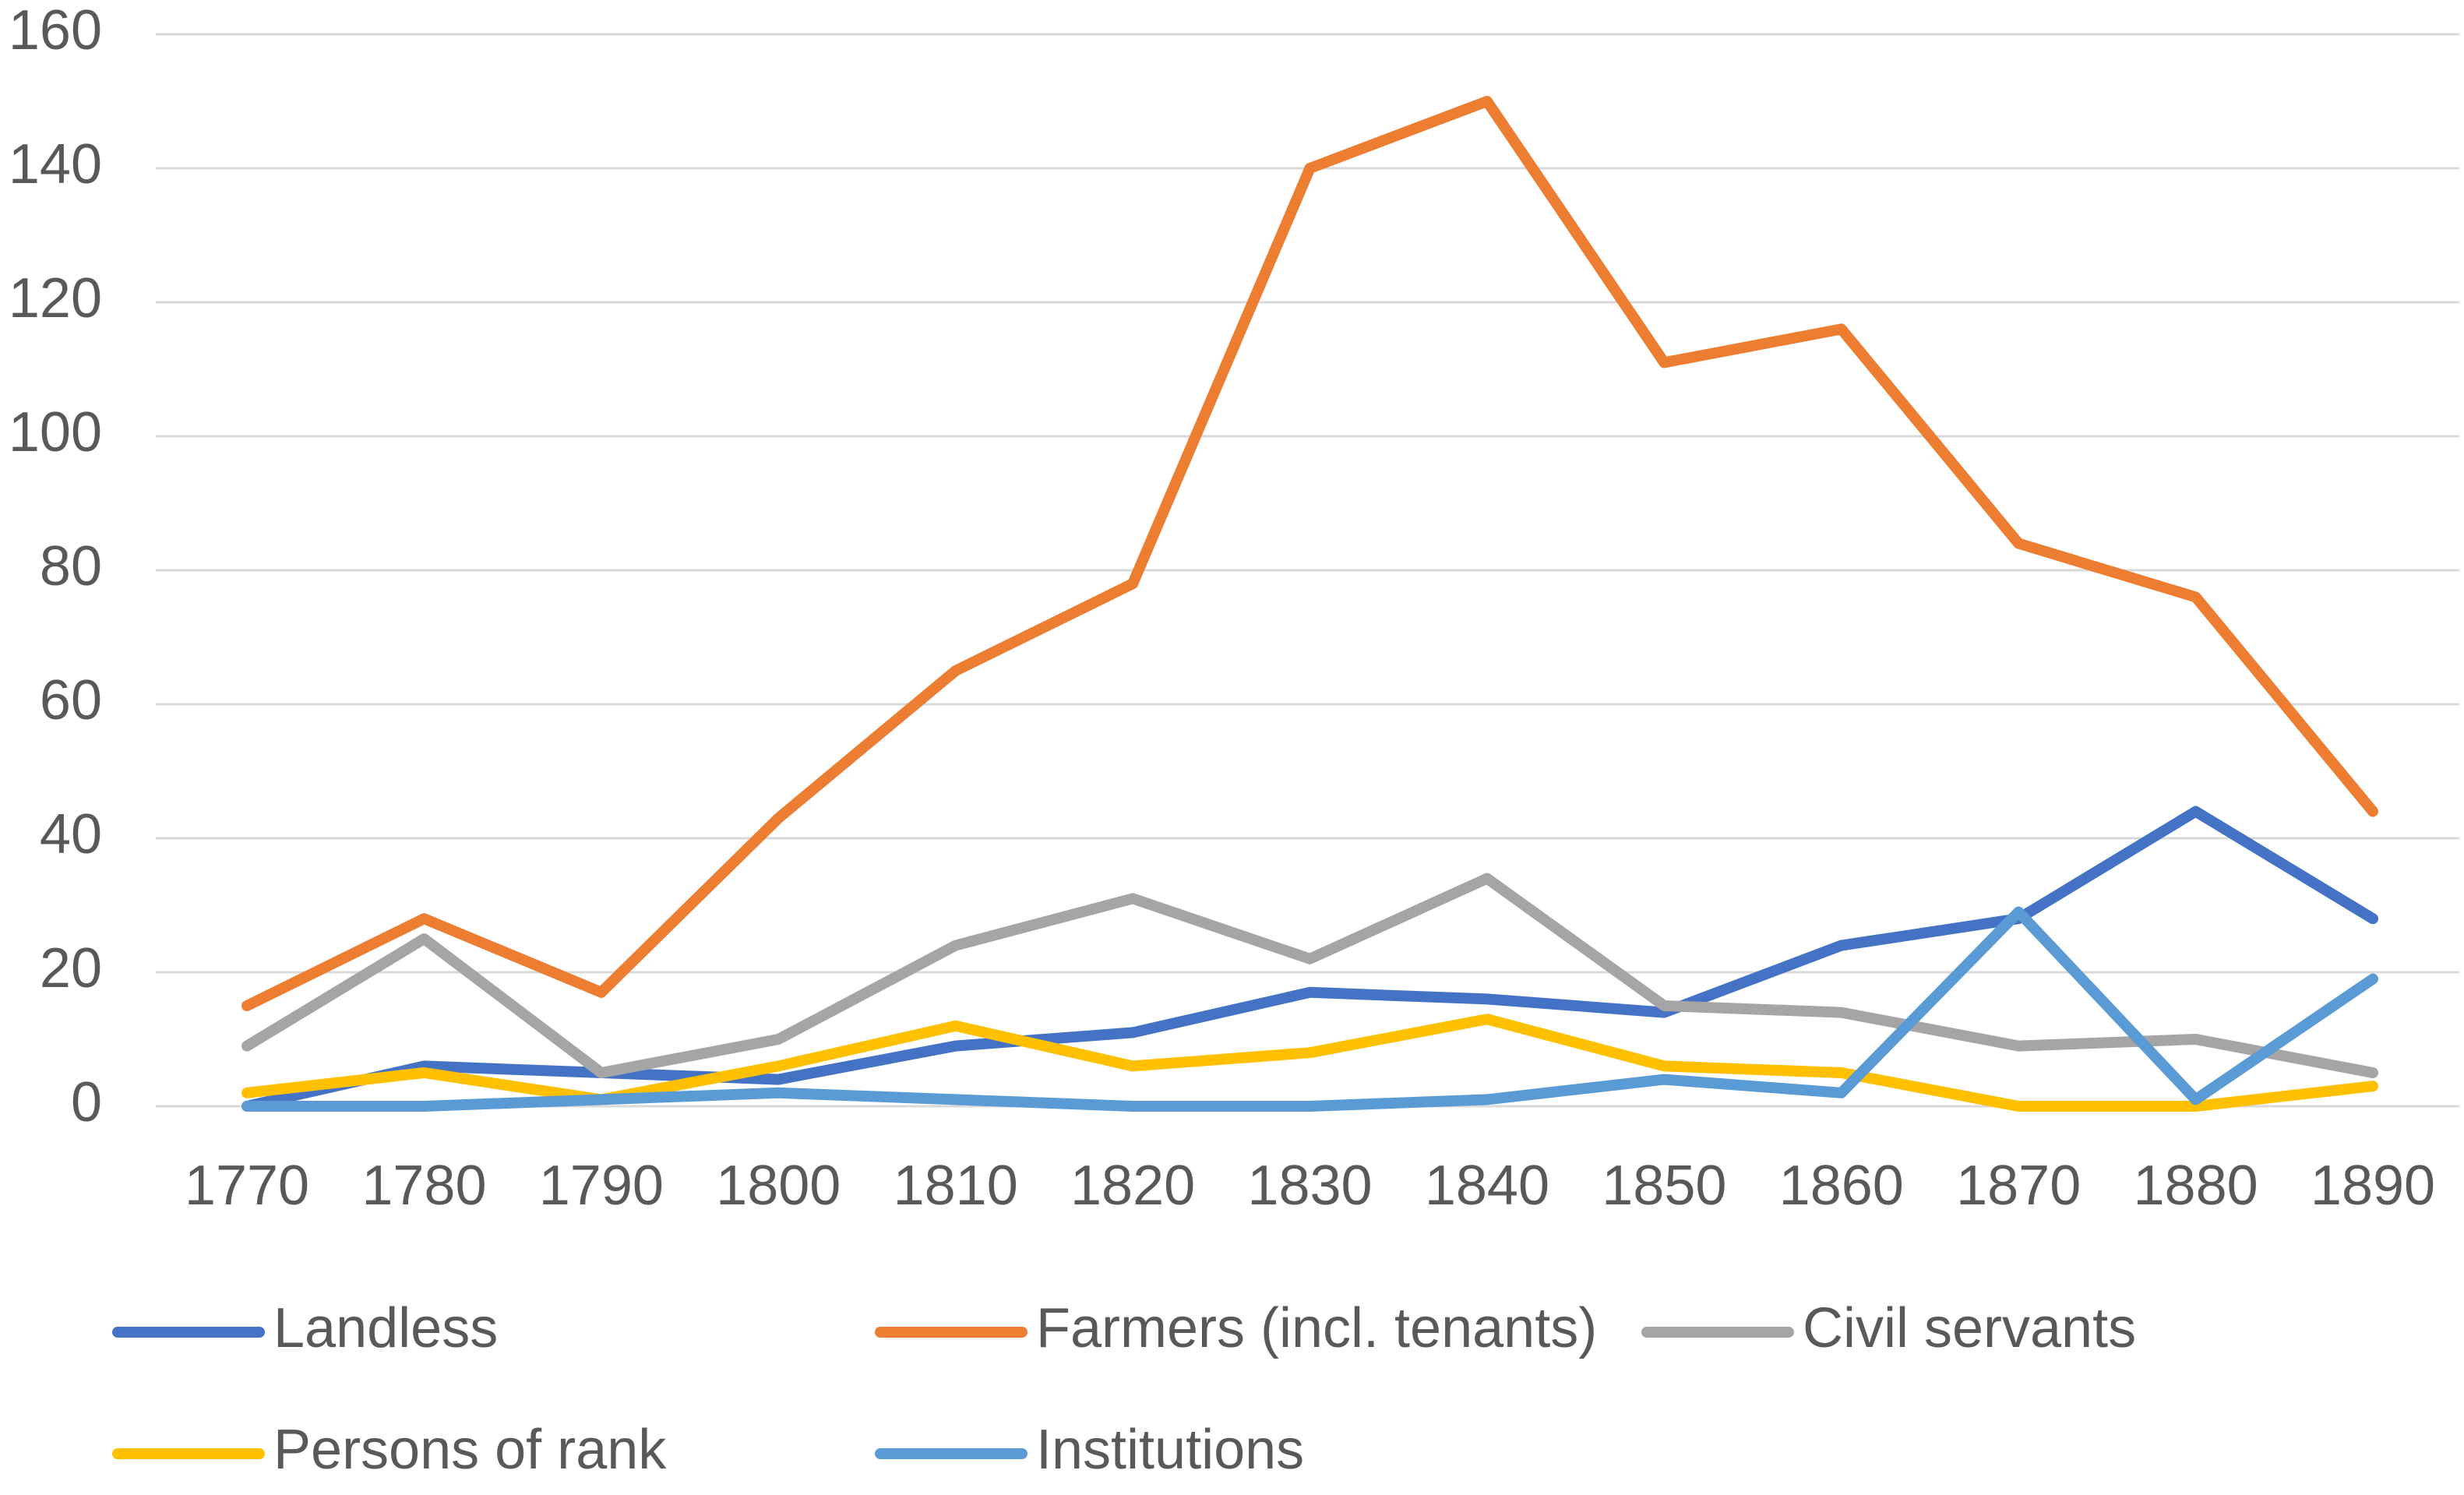 Image resolution: width=2464 pixels, height=1495 pixels. I want to click on y-tick-label: 100, so click(55, 432).